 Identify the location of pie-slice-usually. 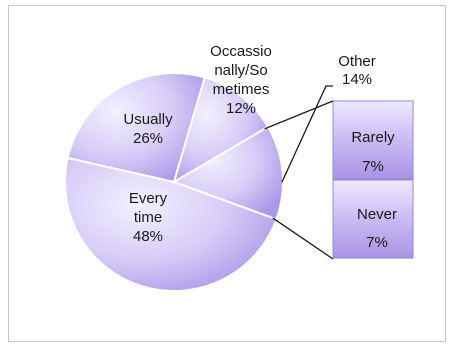
(136, 128).